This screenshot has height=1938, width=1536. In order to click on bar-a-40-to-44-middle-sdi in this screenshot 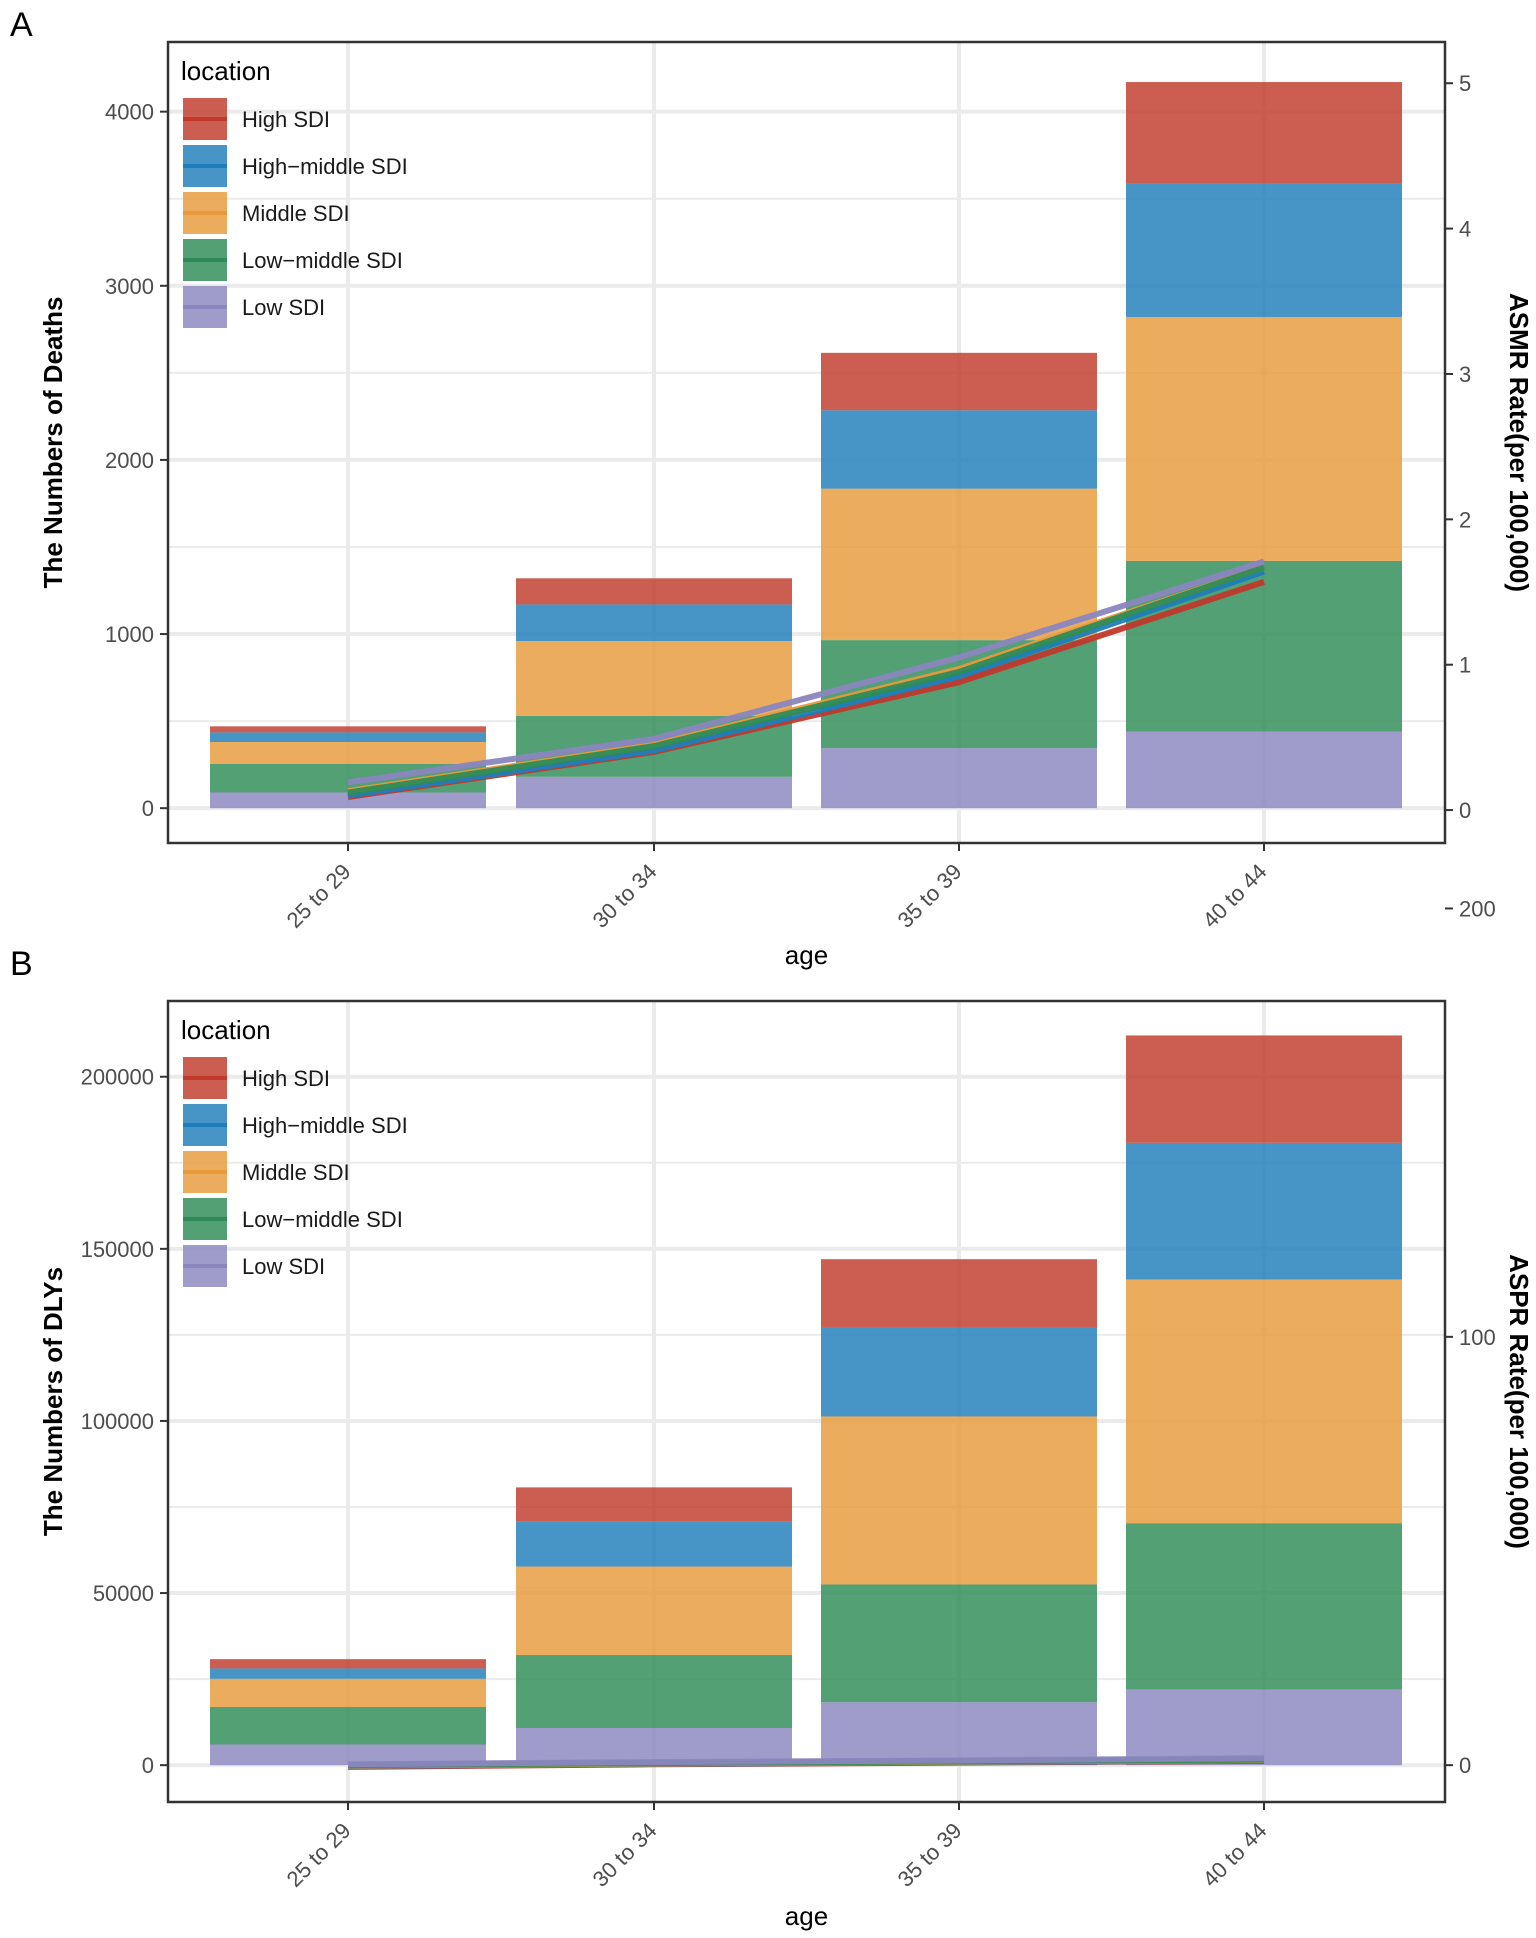, I will do `click(1264, 439)`.